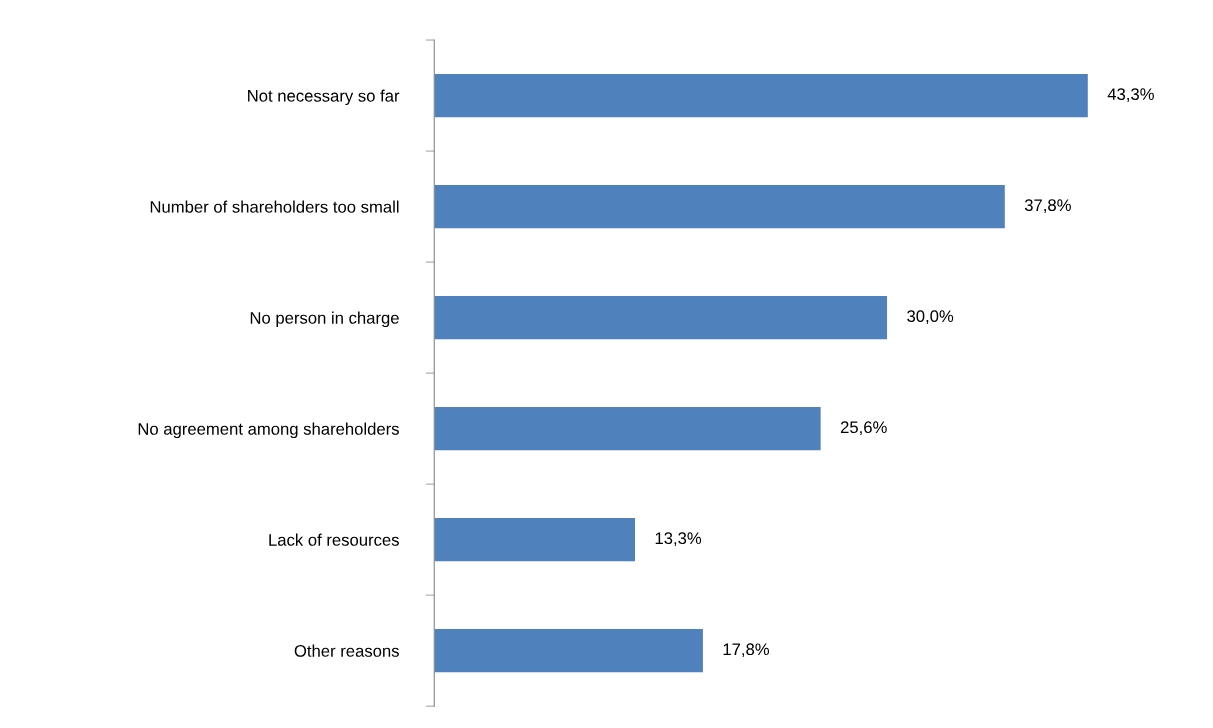 This screenshot has width=1213, height=728. What do you see at coordinates (324, 97) in the screenshot?
I see `y-tick-label: Not necessary so far` at bounding box center [324, 97].